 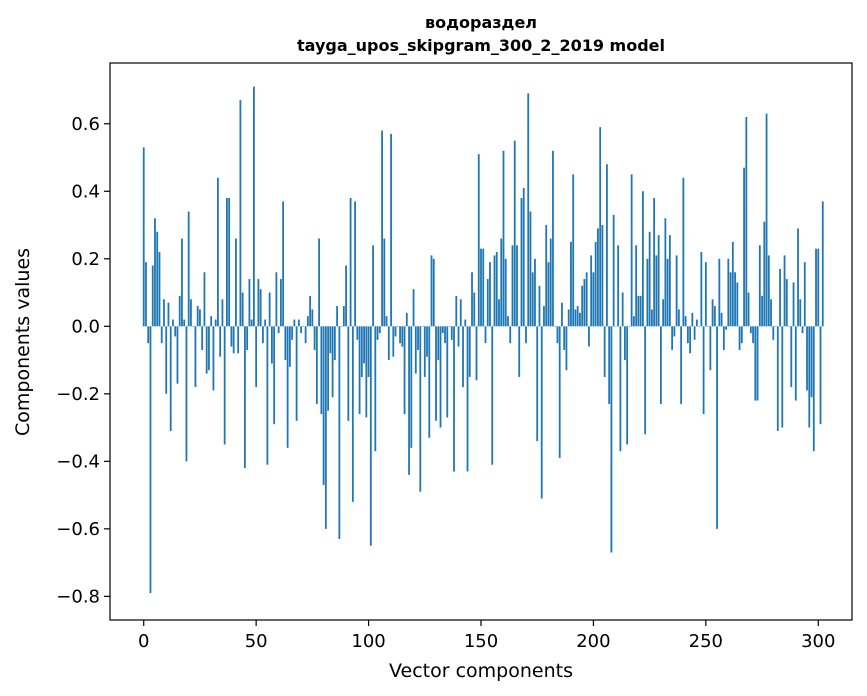 I want to click on x-tick-label: 0, so click(x=143, y=641).